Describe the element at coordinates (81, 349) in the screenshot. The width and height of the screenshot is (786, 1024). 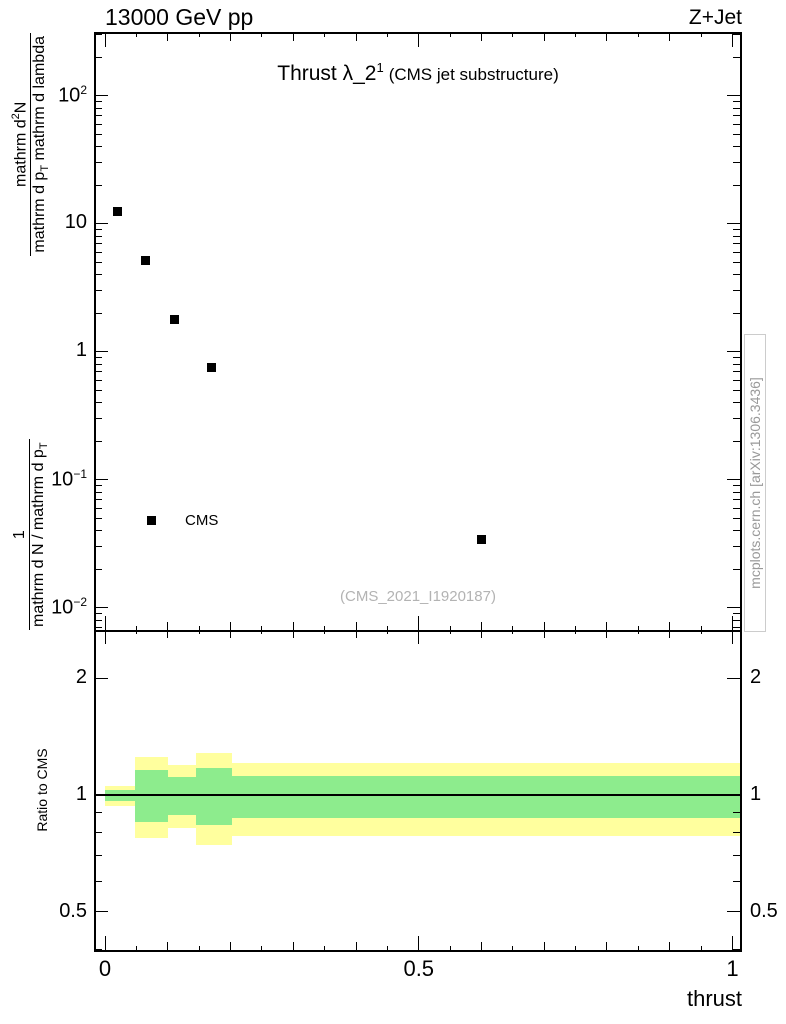
I see `y-tick-label: 1` at that location.